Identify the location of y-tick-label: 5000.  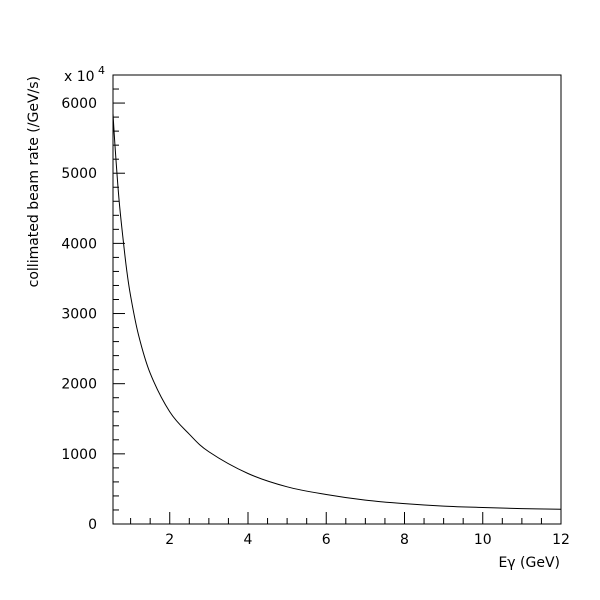
(79, 174).